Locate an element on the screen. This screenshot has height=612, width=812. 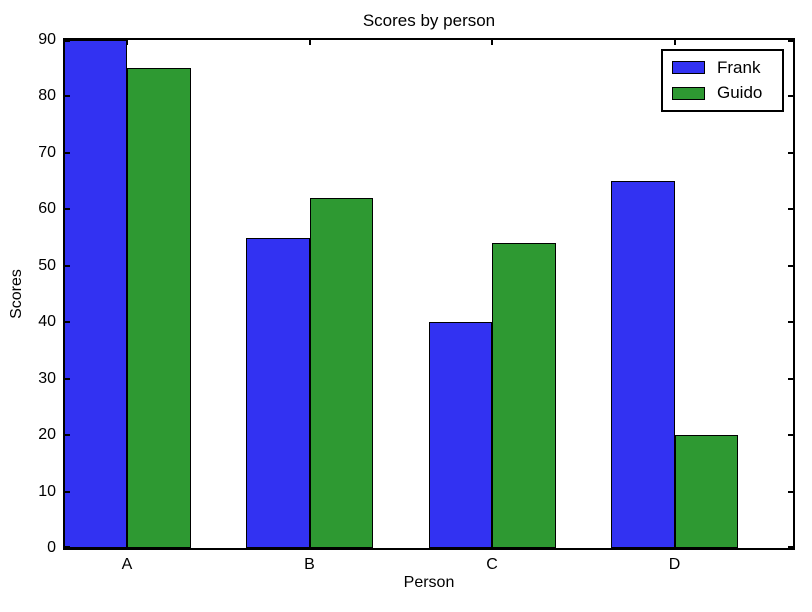
legend: Frank Guido is located at coordinates (722, 80).